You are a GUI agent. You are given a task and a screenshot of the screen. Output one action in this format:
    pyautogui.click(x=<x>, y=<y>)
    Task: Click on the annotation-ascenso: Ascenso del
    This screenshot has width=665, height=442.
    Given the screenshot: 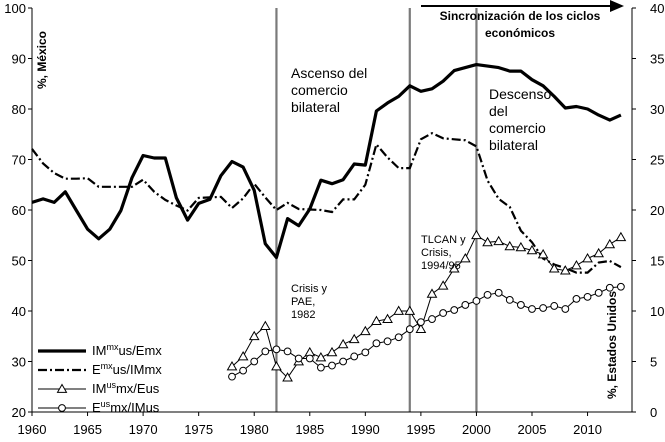 What is the action you would take?
    pyautogui.click(x=329, y=73)
    